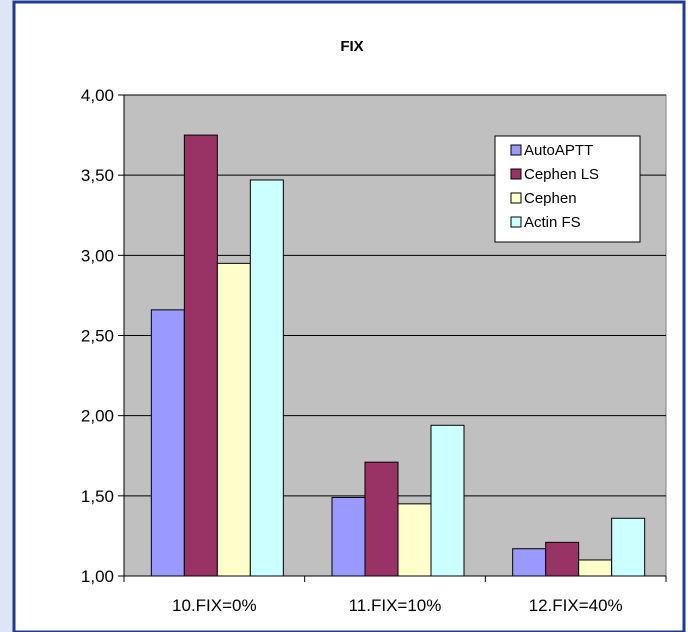 The height and width of the screenshot is (632, 688). What do you see at coordinates (97, 336) in the screenshot?
I see `y-tick-label: 2,50` at bounding box center [97, 336].